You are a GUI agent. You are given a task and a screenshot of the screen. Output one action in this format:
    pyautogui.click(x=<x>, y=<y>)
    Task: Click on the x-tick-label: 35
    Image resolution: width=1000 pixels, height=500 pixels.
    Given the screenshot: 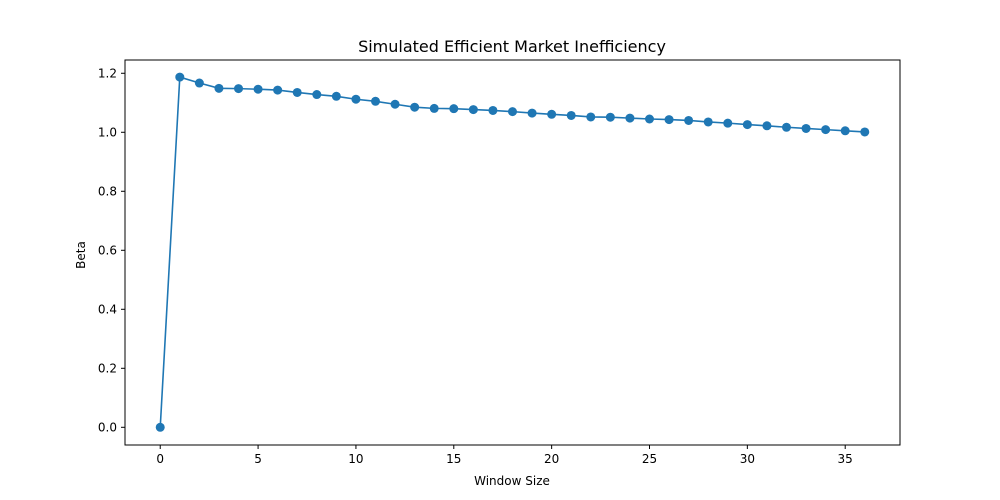 What is the action you would take?
    pyautogui.click(x=845, y=459)
    